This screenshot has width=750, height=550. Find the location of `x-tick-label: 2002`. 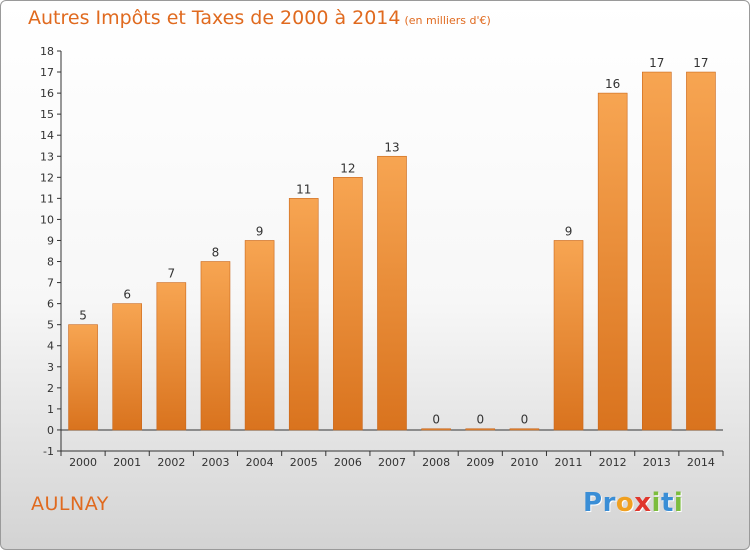

x-tick-label: 2002 is located at coordinates (171, 462).